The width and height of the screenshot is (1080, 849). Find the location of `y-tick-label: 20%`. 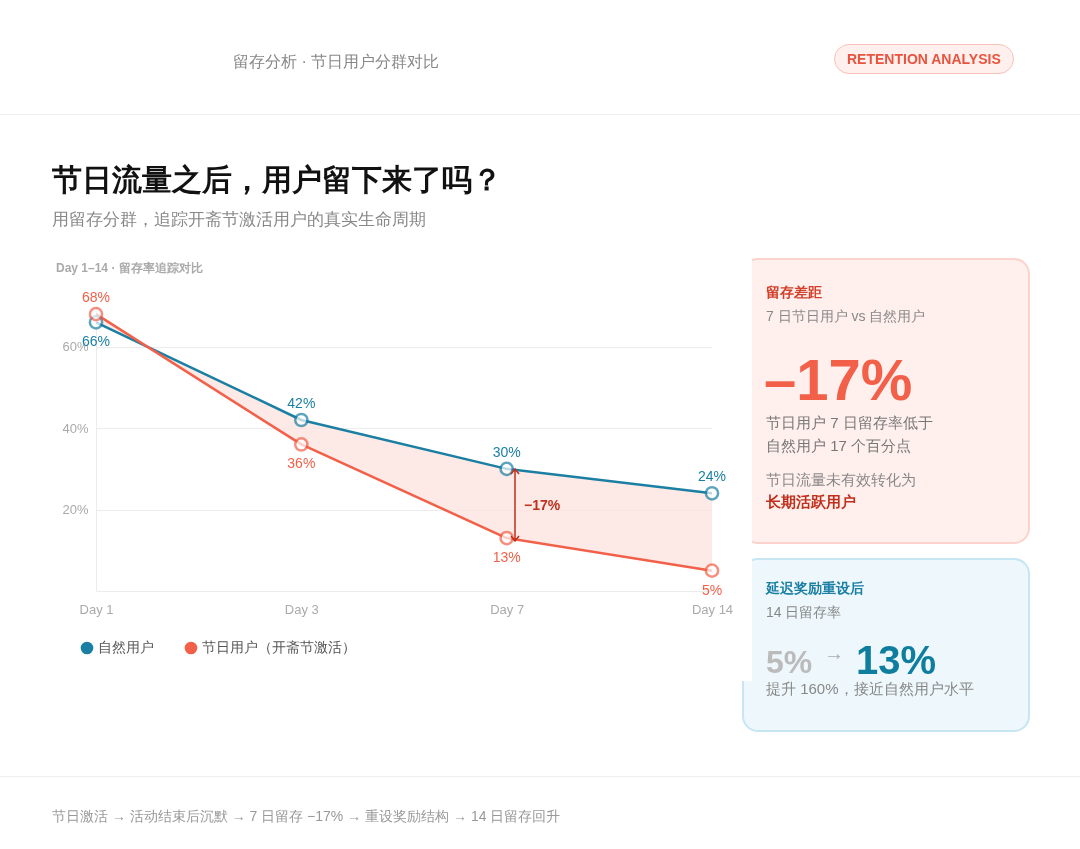

y-tick-label: 20% is located at coordinates (75, 510).